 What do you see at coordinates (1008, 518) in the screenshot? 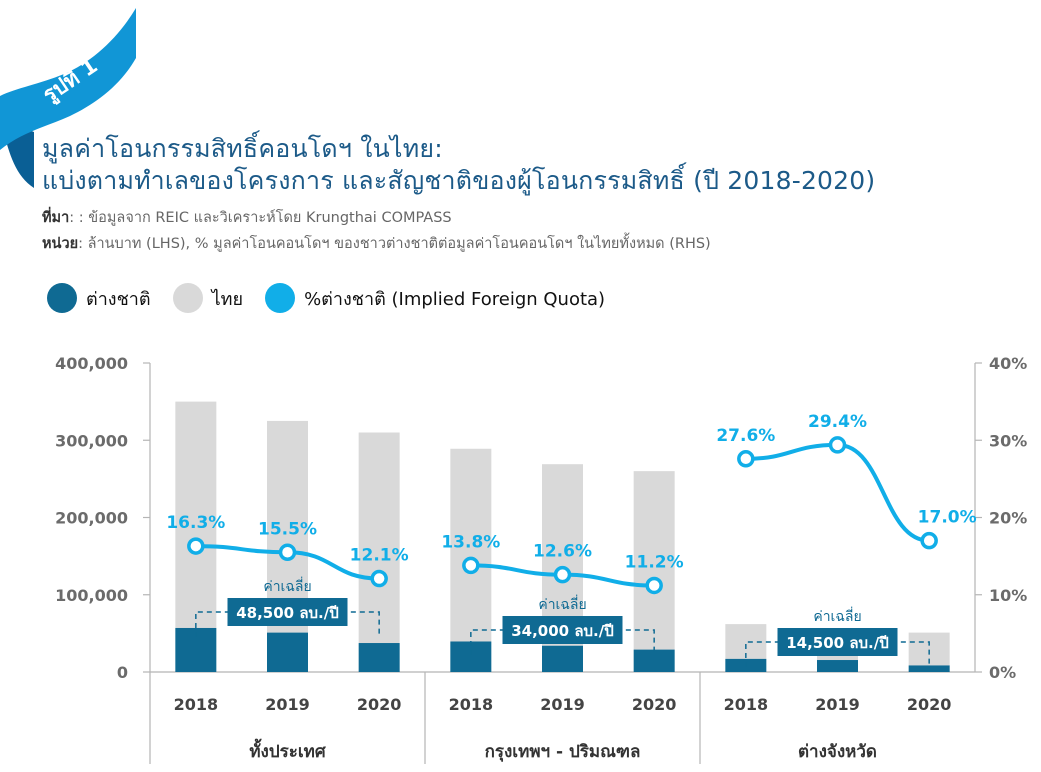
I see `y-tick-label-right: 20%` at bounding box center [1008, 518].